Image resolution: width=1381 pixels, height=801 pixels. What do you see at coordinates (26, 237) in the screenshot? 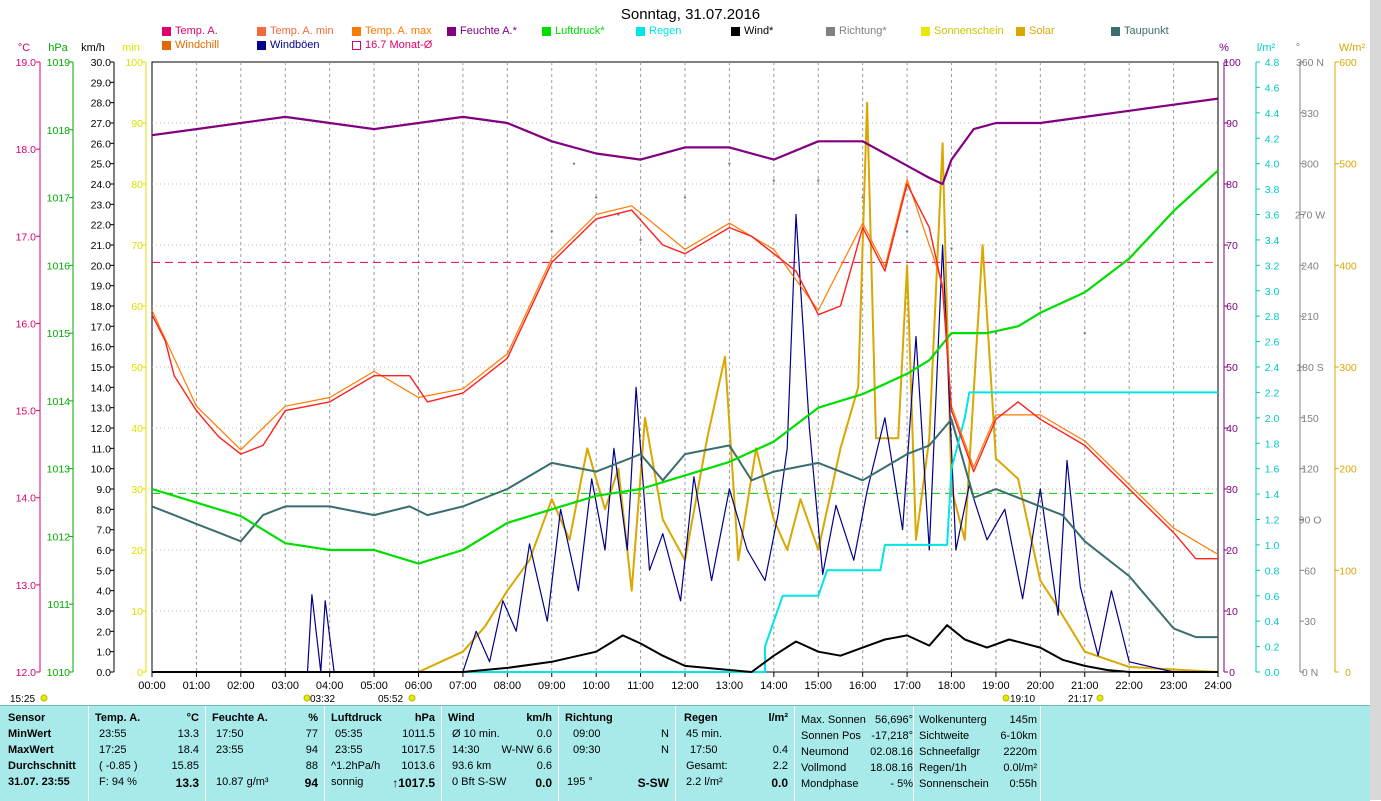
I see `temp-axis-label: 17.0` at bounding box center [26, 237].